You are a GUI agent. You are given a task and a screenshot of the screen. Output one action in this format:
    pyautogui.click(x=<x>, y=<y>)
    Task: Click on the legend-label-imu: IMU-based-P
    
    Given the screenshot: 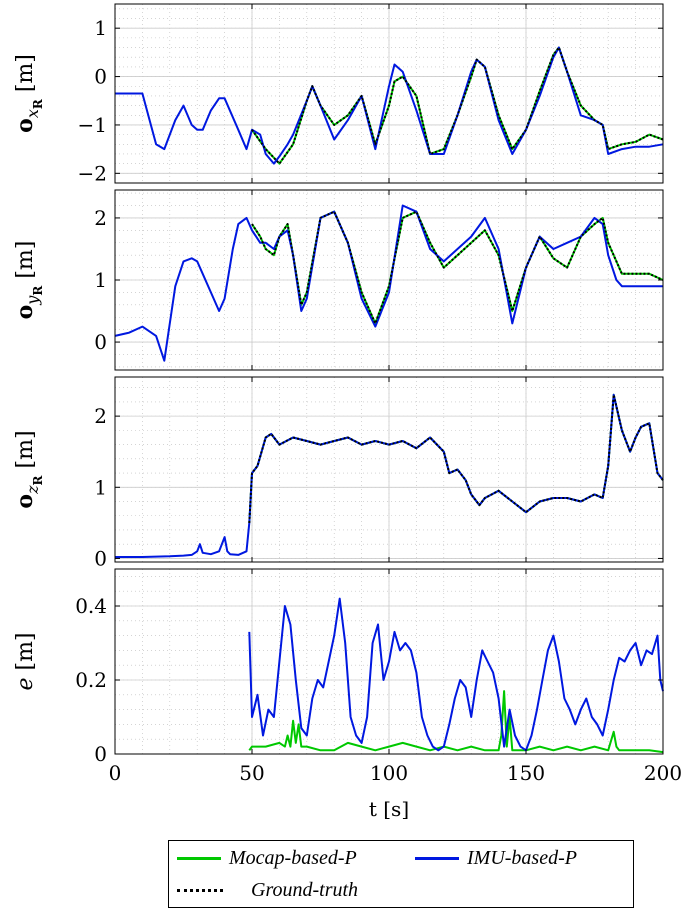 What is the action you would take?
    pyautogui.click(x=522, y=858)
    